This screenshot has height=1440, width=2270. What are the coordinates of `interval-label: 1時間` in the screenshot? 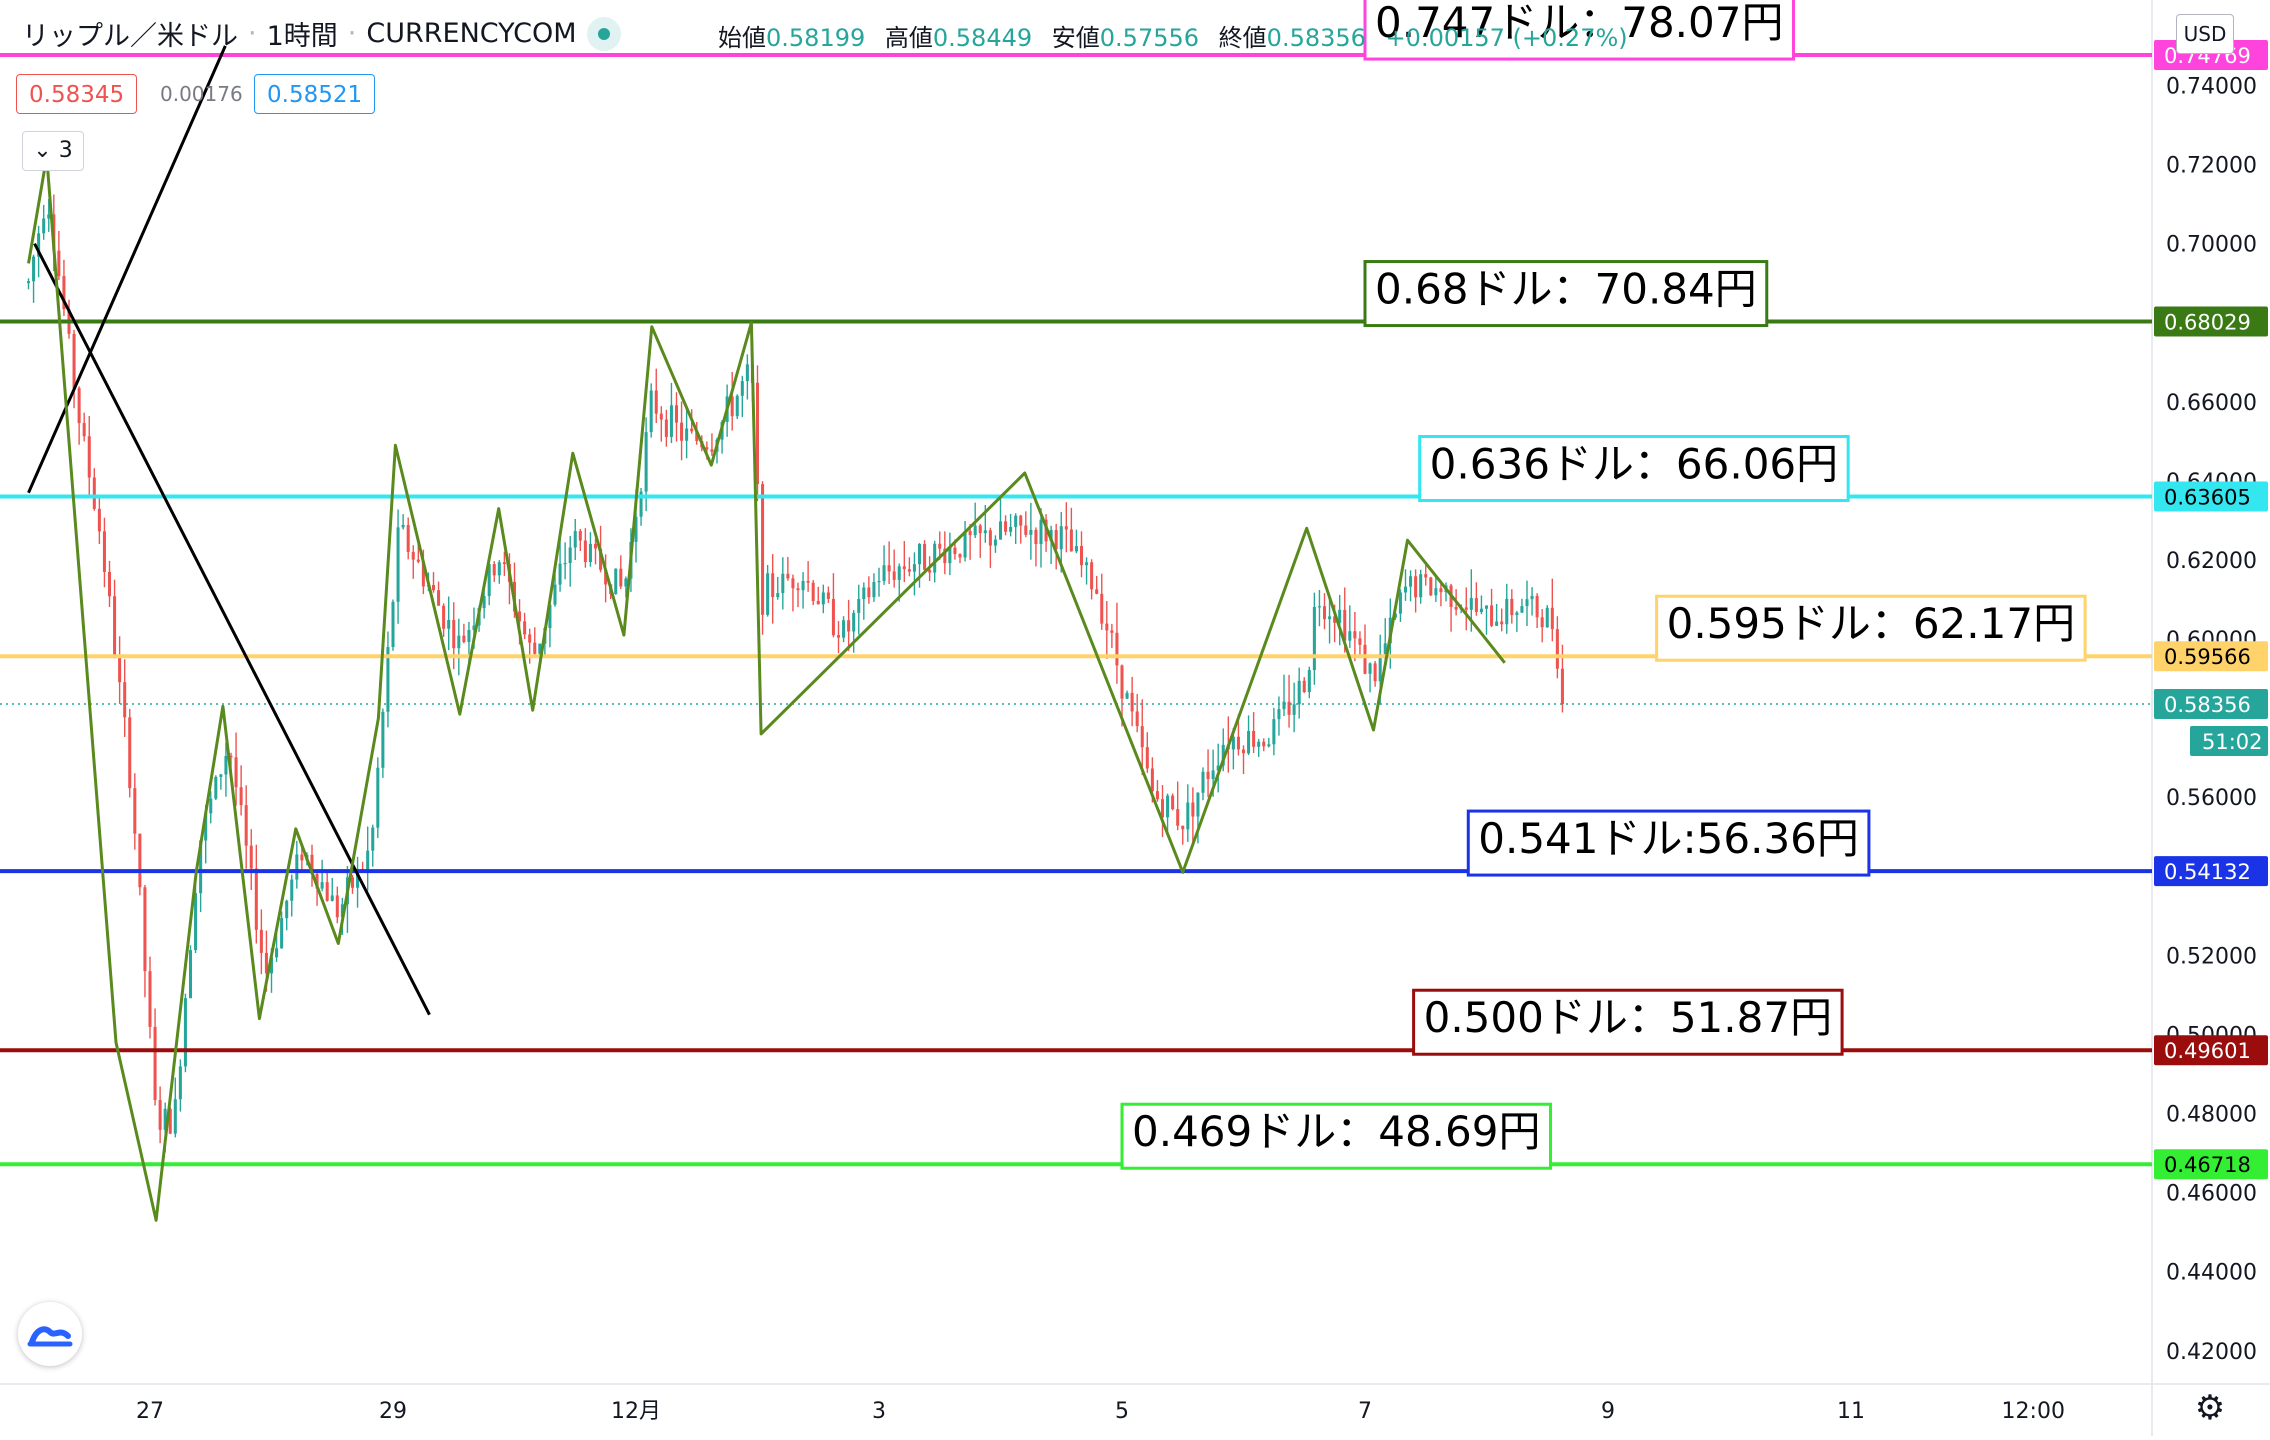 It's located at (302, 36).